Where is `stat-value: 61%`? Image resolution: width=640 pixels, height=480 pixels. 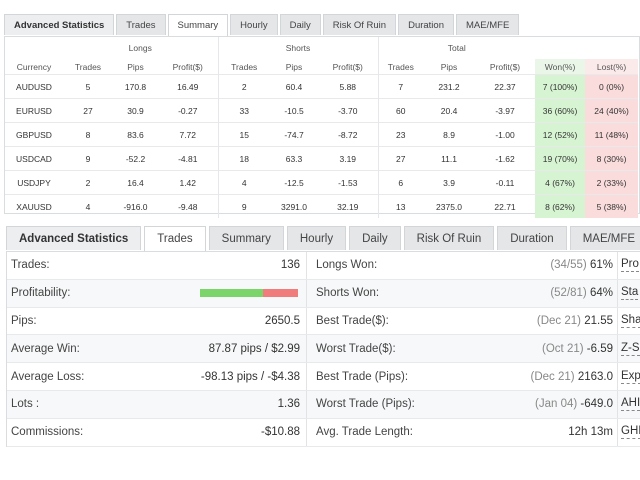
stat-value: 61% is located at coordinates (601, 265).